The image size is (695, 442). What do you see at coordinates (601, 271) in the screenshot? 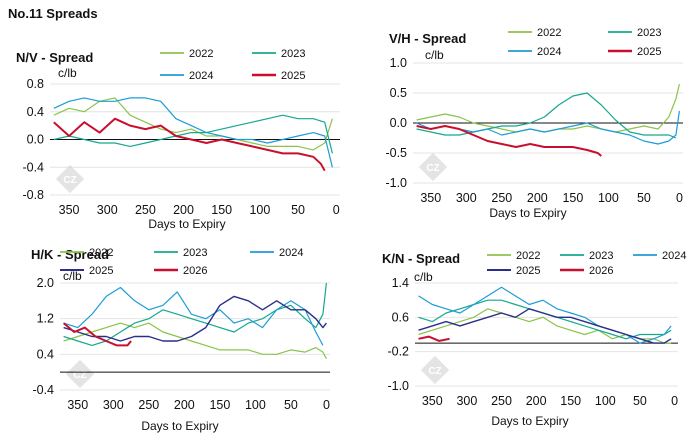
I see `legend-label: 2026` at bounding box center [601, 271].